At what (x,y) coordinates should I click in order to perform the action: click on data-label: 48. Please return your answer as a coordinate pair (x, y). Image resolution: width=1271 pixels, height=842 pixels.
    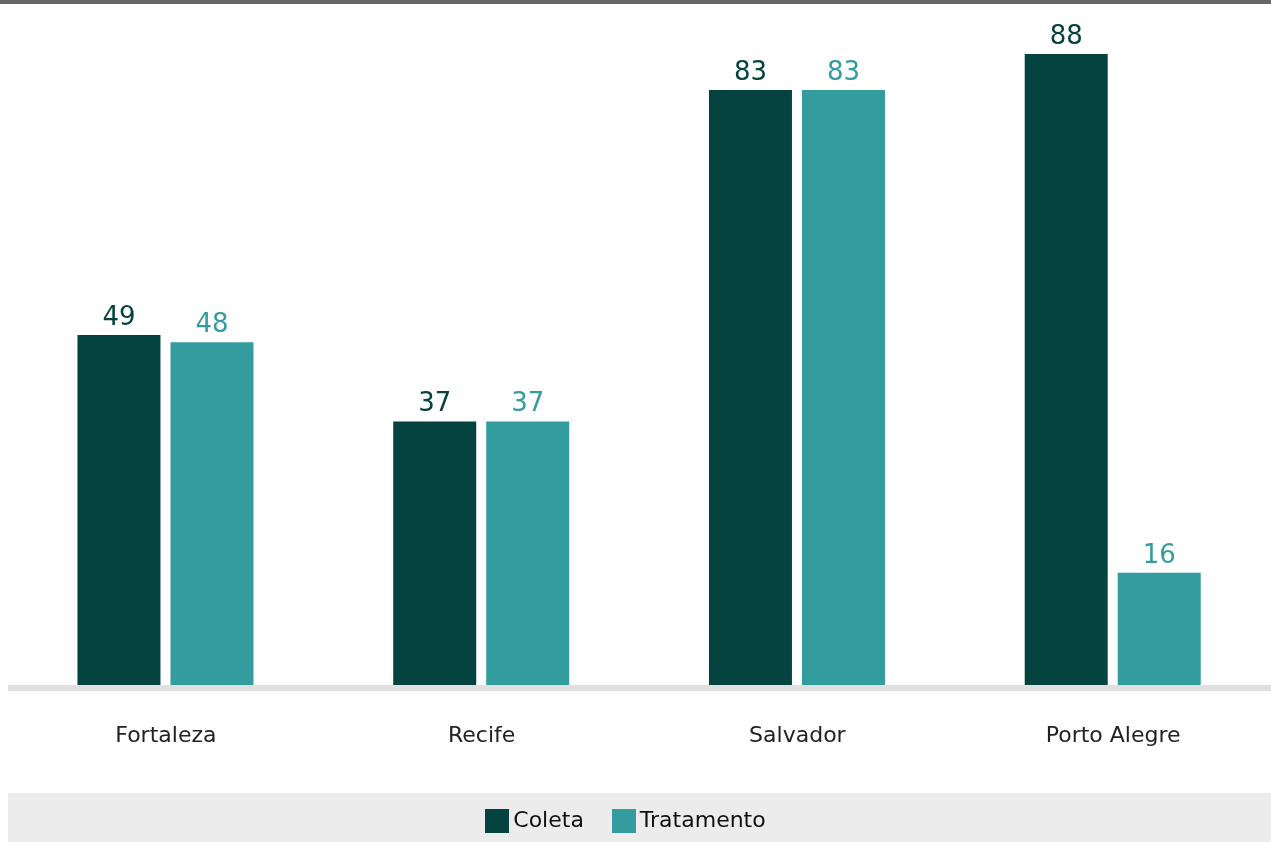
    Looking at the image, I should click on (212, 323).